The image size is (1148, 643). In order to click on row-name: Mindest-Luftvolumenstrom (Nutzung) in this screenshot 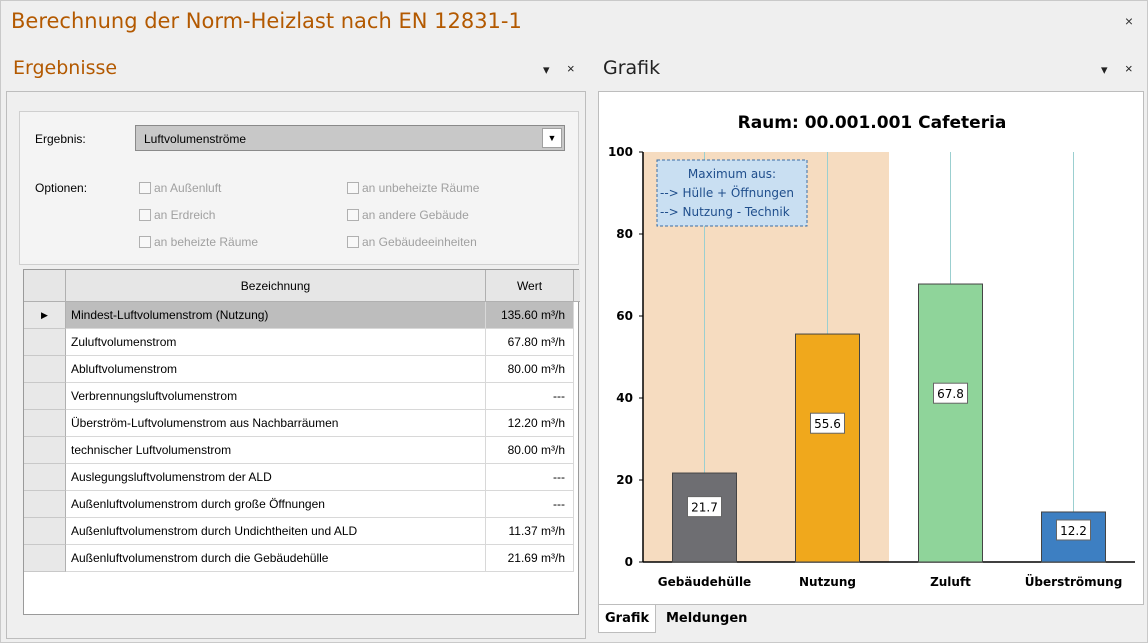, I will do `click(276, 315)`.